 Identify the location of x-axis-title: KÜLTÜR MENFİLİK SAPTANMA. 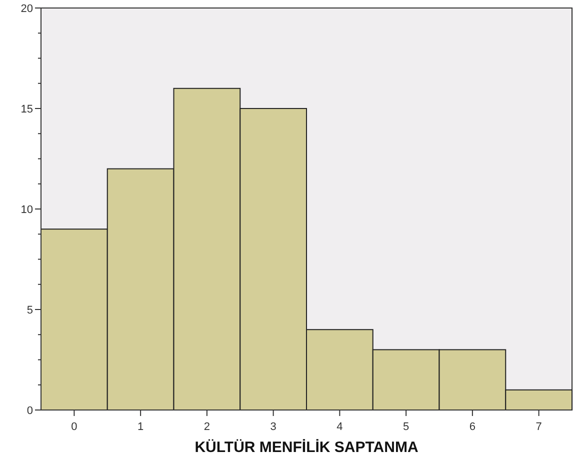
(306, 447).